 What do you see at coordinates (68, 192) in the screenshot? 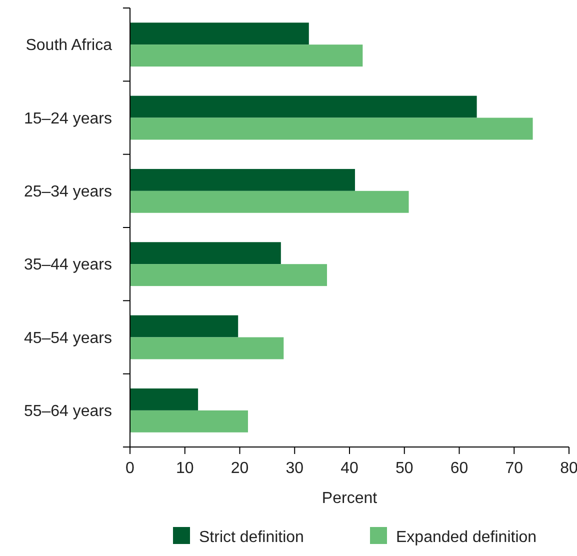
I see `y-tick-label: 25–34 years` at bounding box center [68, 192].